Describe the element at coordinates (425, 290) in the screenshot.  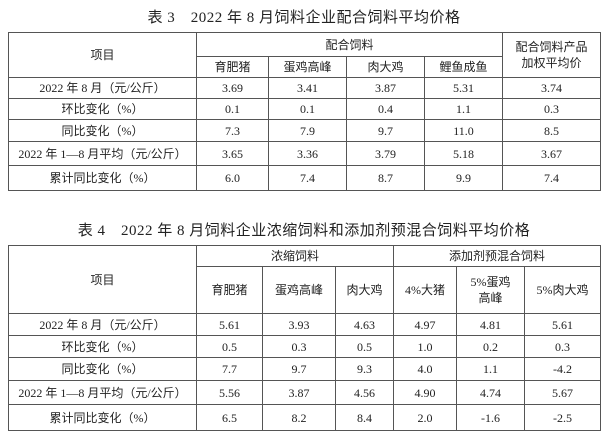
I see `column-header: 4%大猪` at that location.